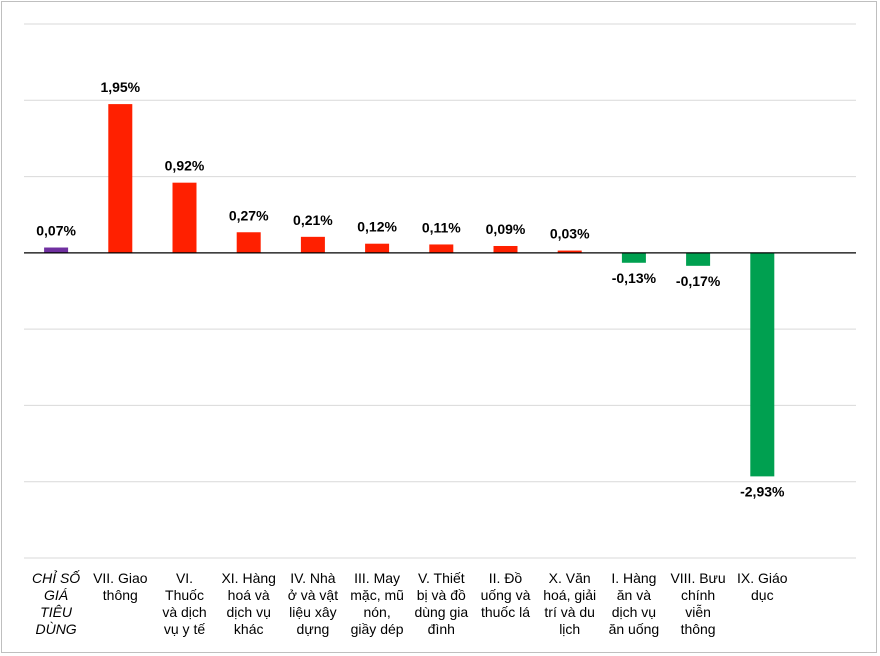 This screenshot has height=656, width=880. Describe the element at coordinates (633, 578) in the screenshot. I see `category-label-line: I. Hàng` at that location.